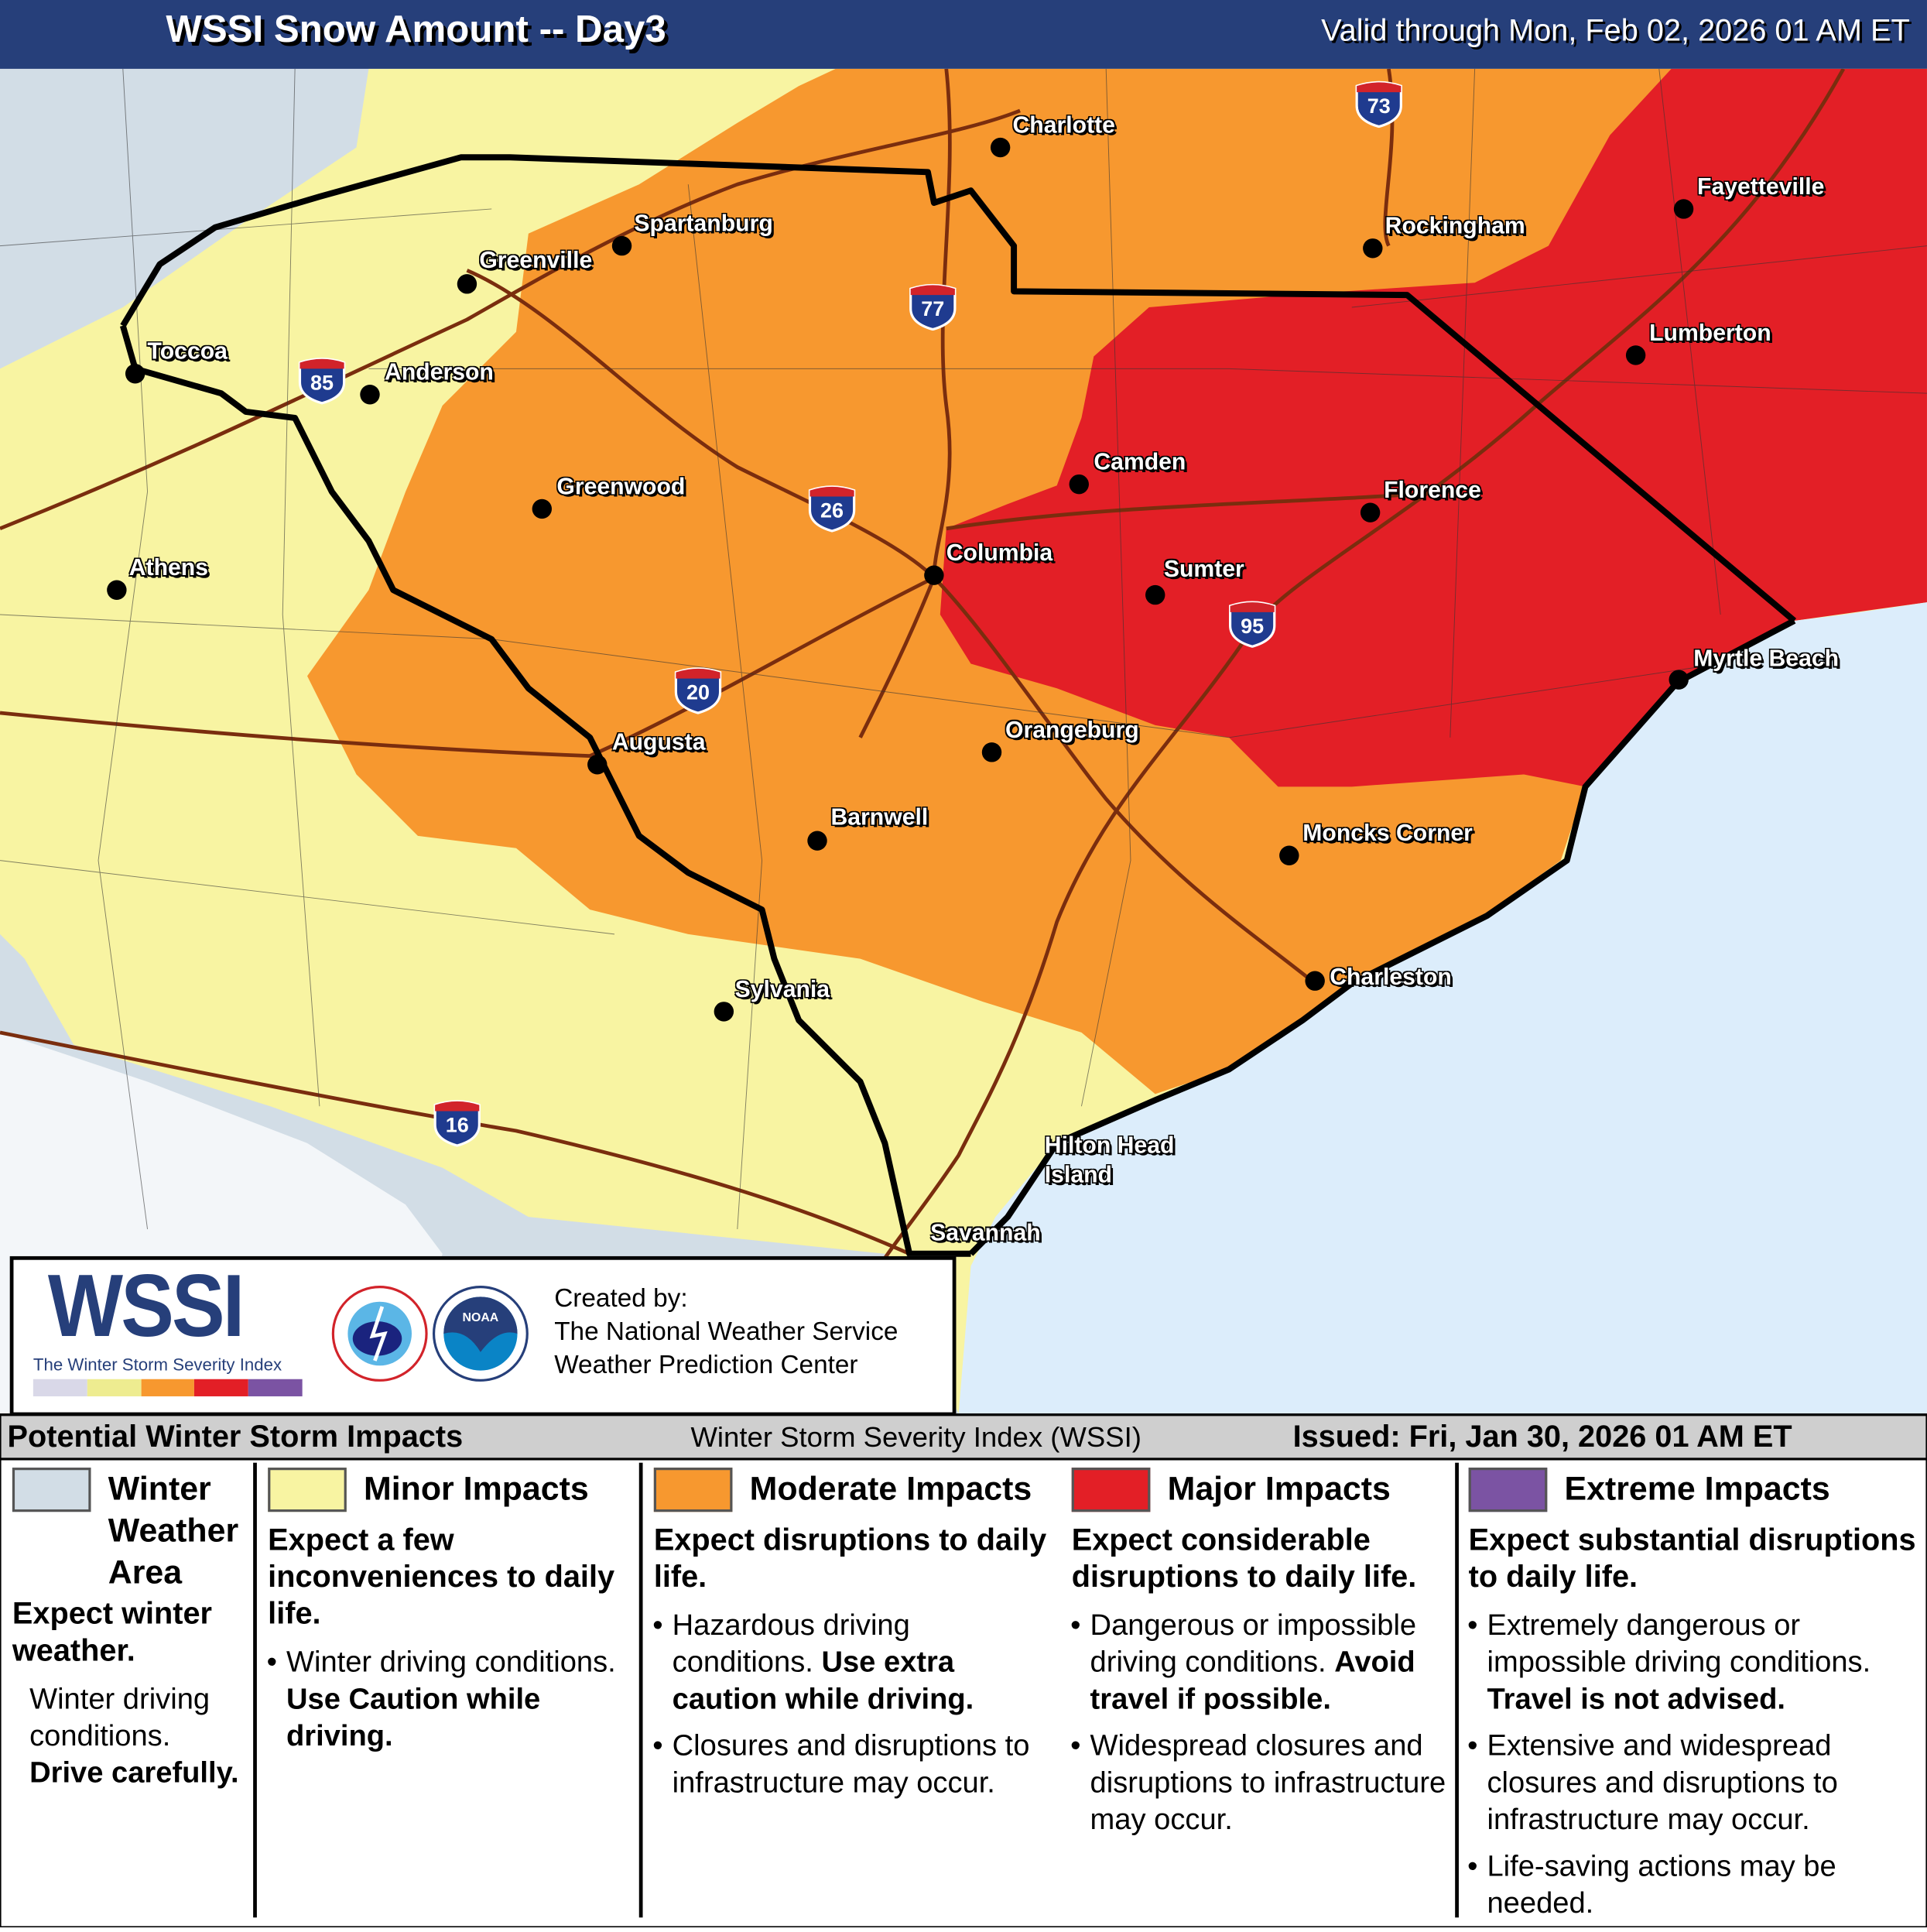 Image resolution: width=1927 pixels, height=1932 pixels. What do you see at coordinates (1693, 1885) in the screenshot?
I see `category-bullet: Life-saving actions may be needed.` at bounding box center [1693, 1885].